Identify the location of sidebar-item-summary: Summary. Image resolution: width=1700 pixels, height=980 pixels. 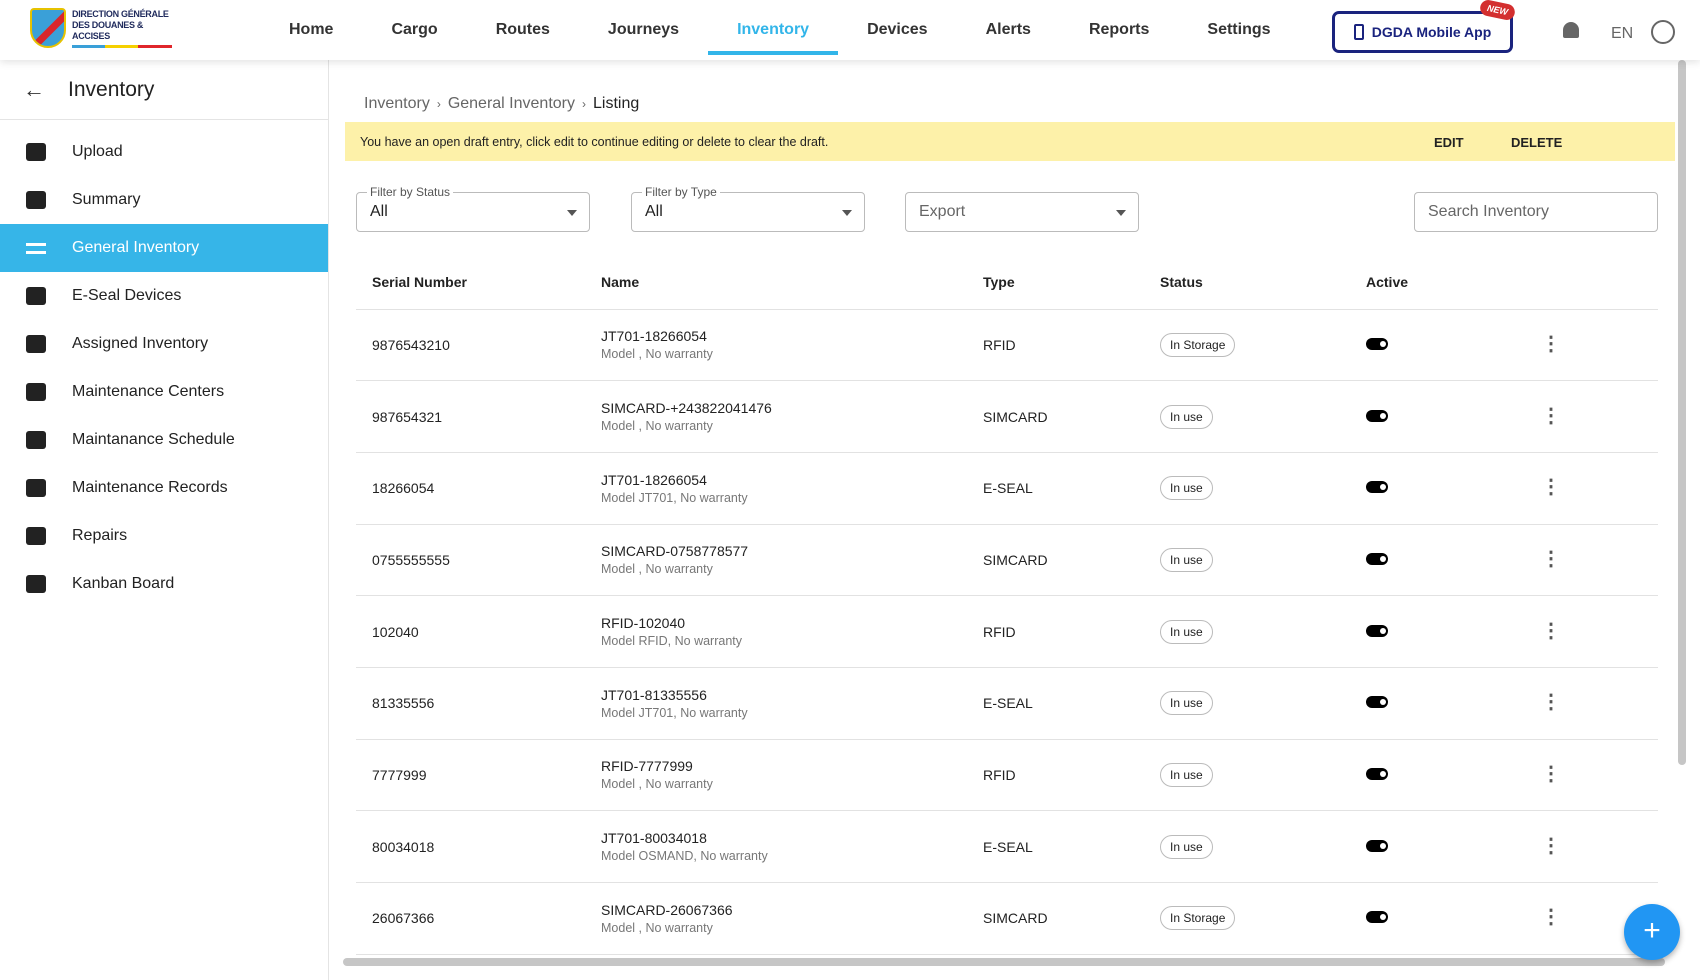
(164, 200).